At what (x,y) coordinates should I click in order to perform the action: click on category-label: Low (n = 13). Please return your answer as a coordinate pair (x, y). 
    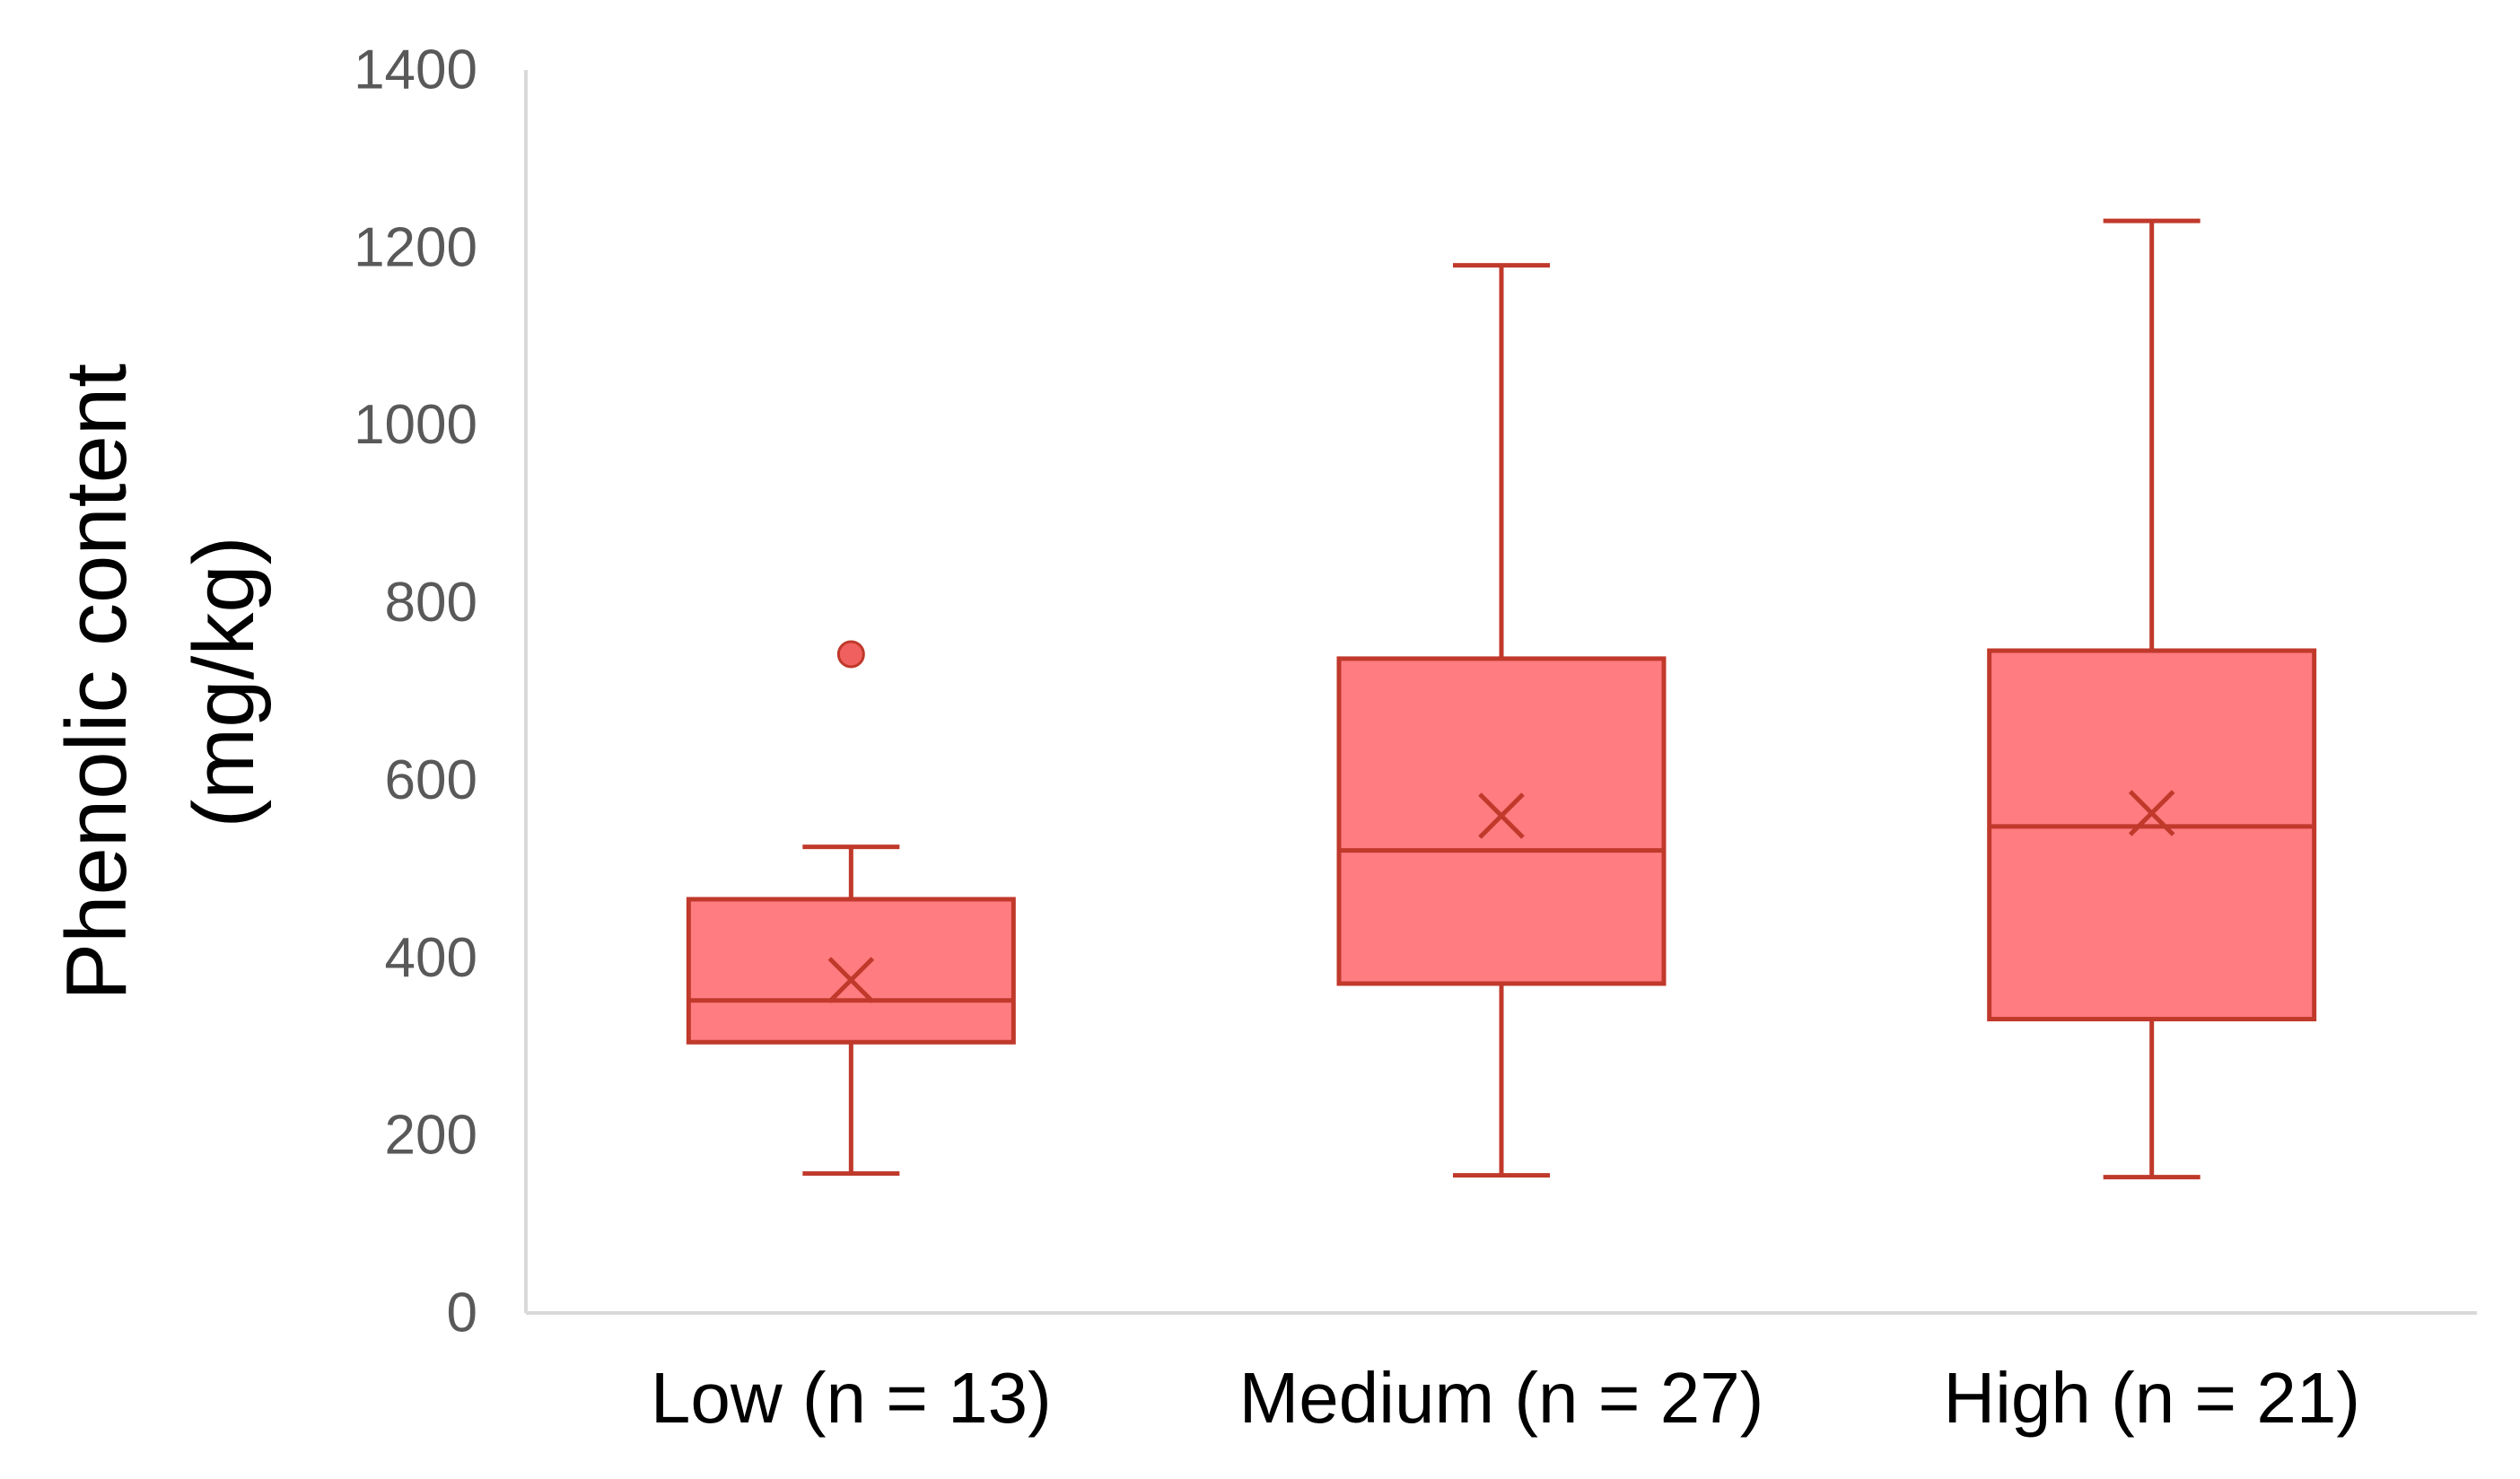
    Looking at the image, I should click on (852, 1398).